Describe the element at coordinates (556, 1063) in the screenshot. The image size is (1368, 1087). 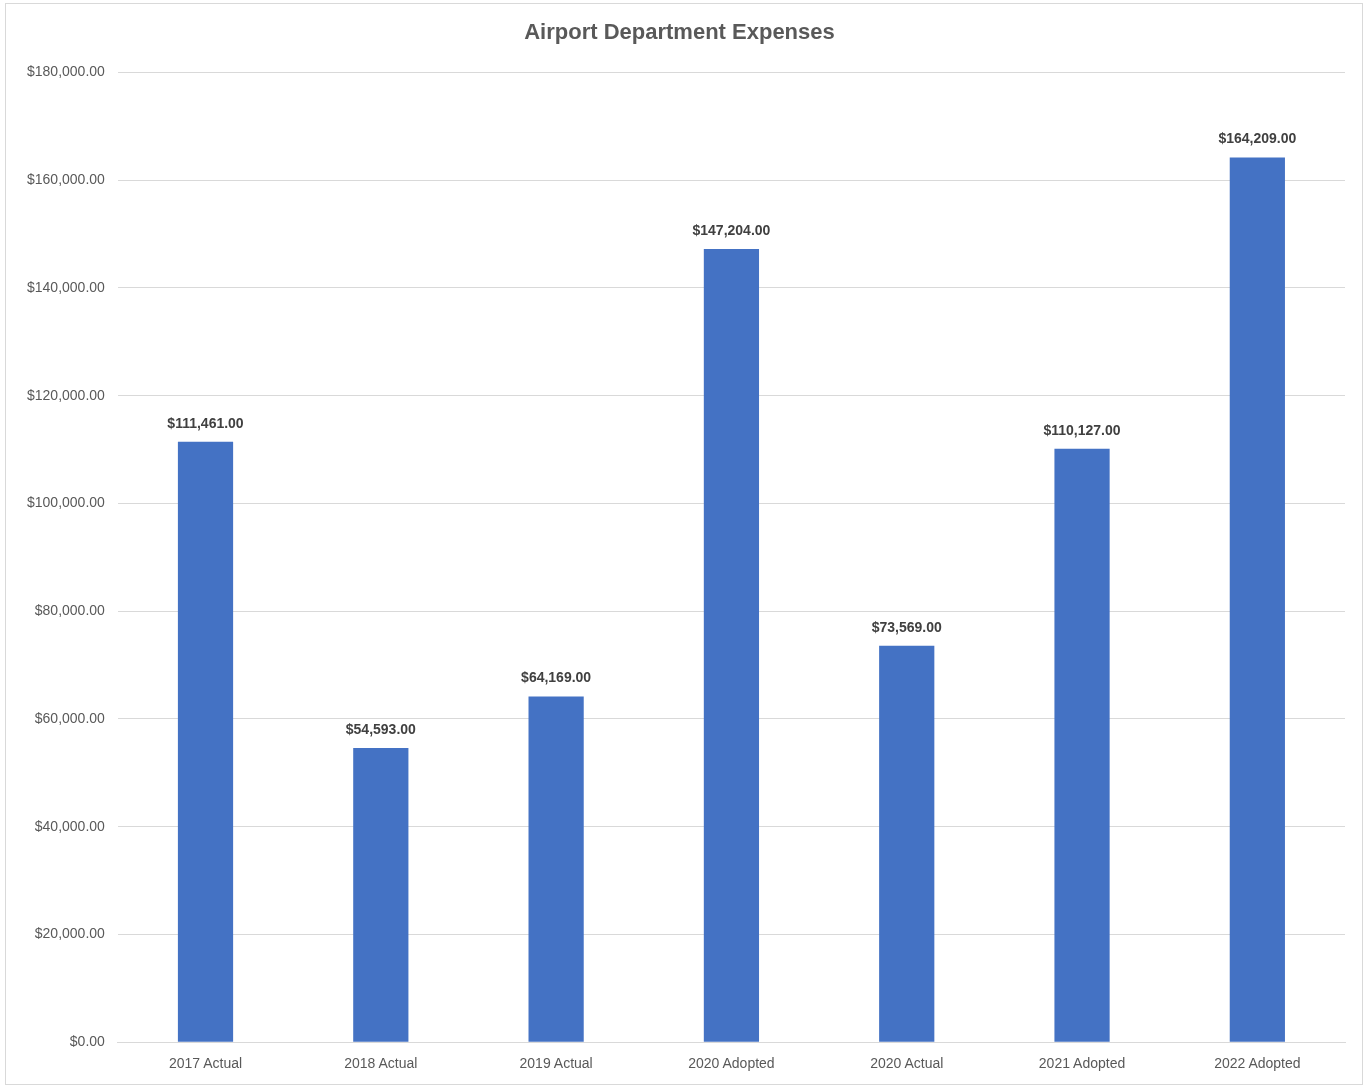
I see `x-tick-label: 2019 Actual` at that location.